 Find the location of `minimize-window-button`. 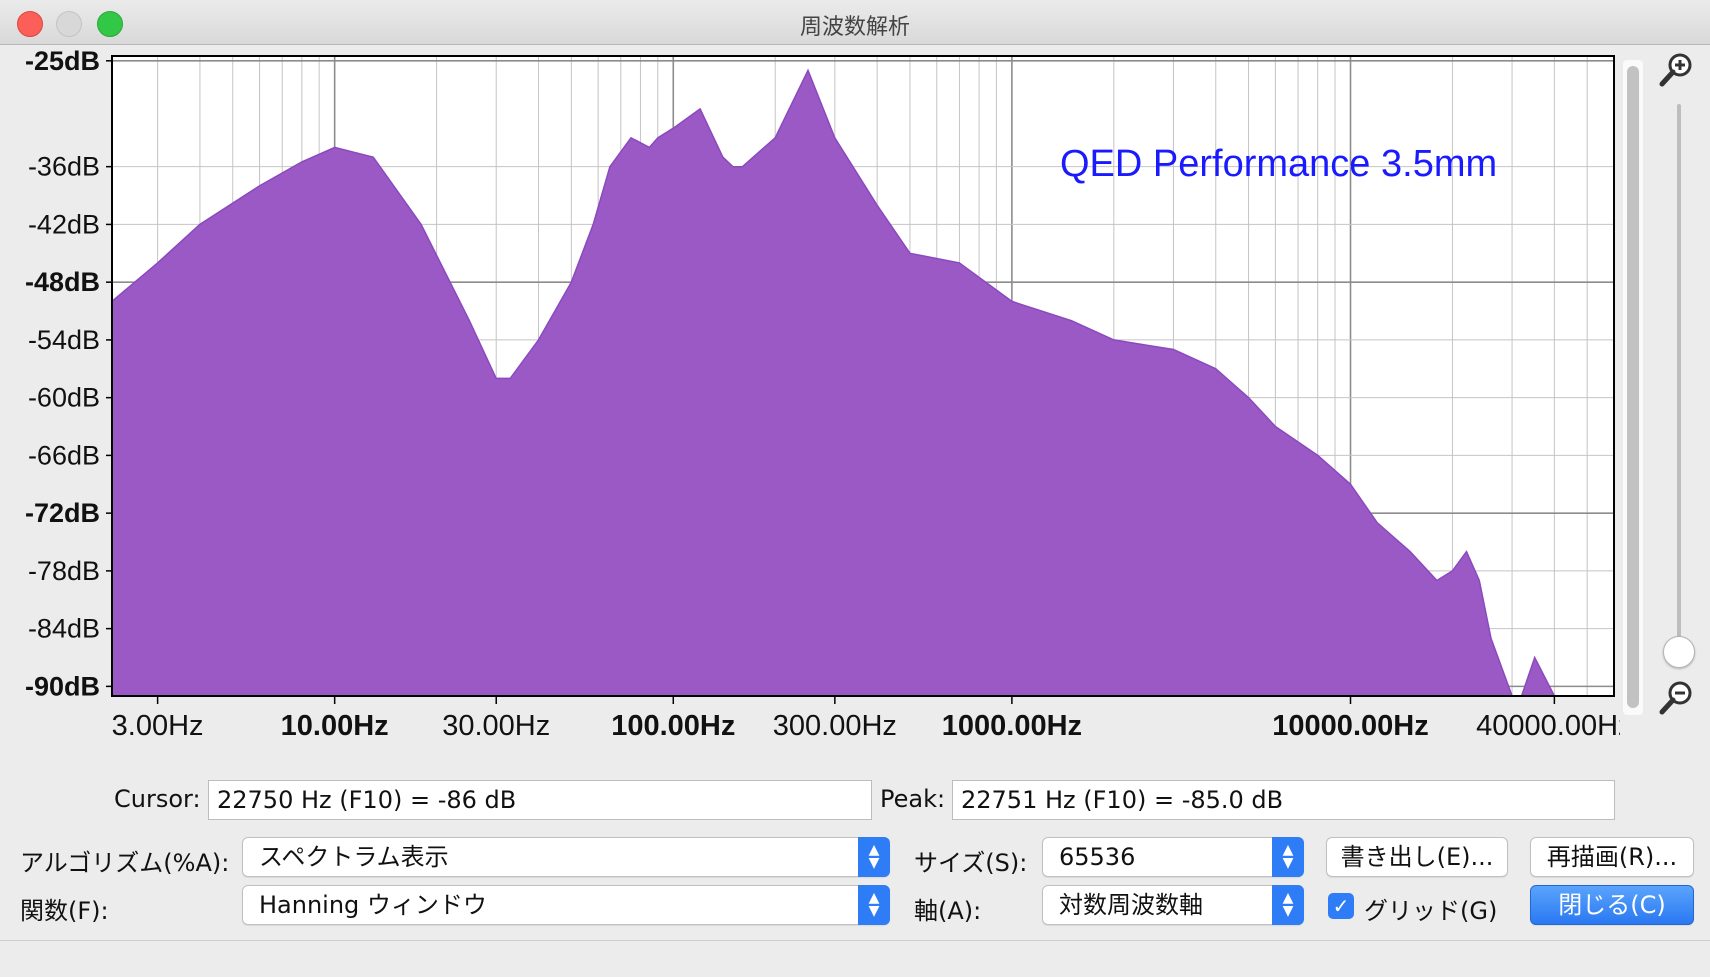

minimize-window-button is located at coordinates (69, 24).